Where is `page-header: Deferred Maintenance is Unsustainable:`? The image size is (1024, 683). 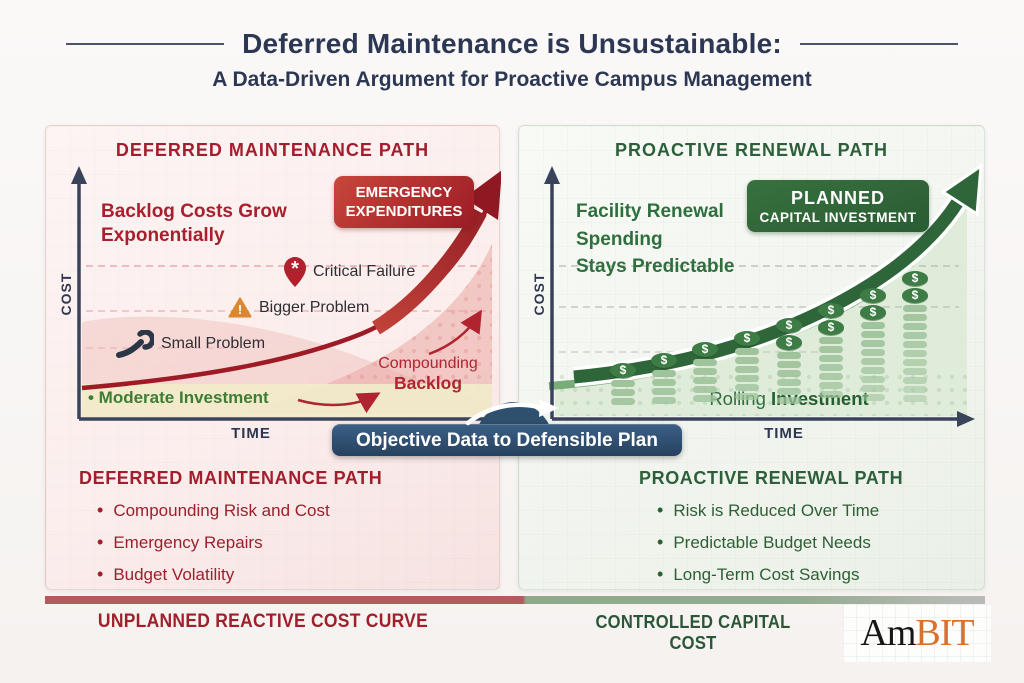 page-header: Deferred Maintenance is Unsustainable: is located at coordinates (512, 44).